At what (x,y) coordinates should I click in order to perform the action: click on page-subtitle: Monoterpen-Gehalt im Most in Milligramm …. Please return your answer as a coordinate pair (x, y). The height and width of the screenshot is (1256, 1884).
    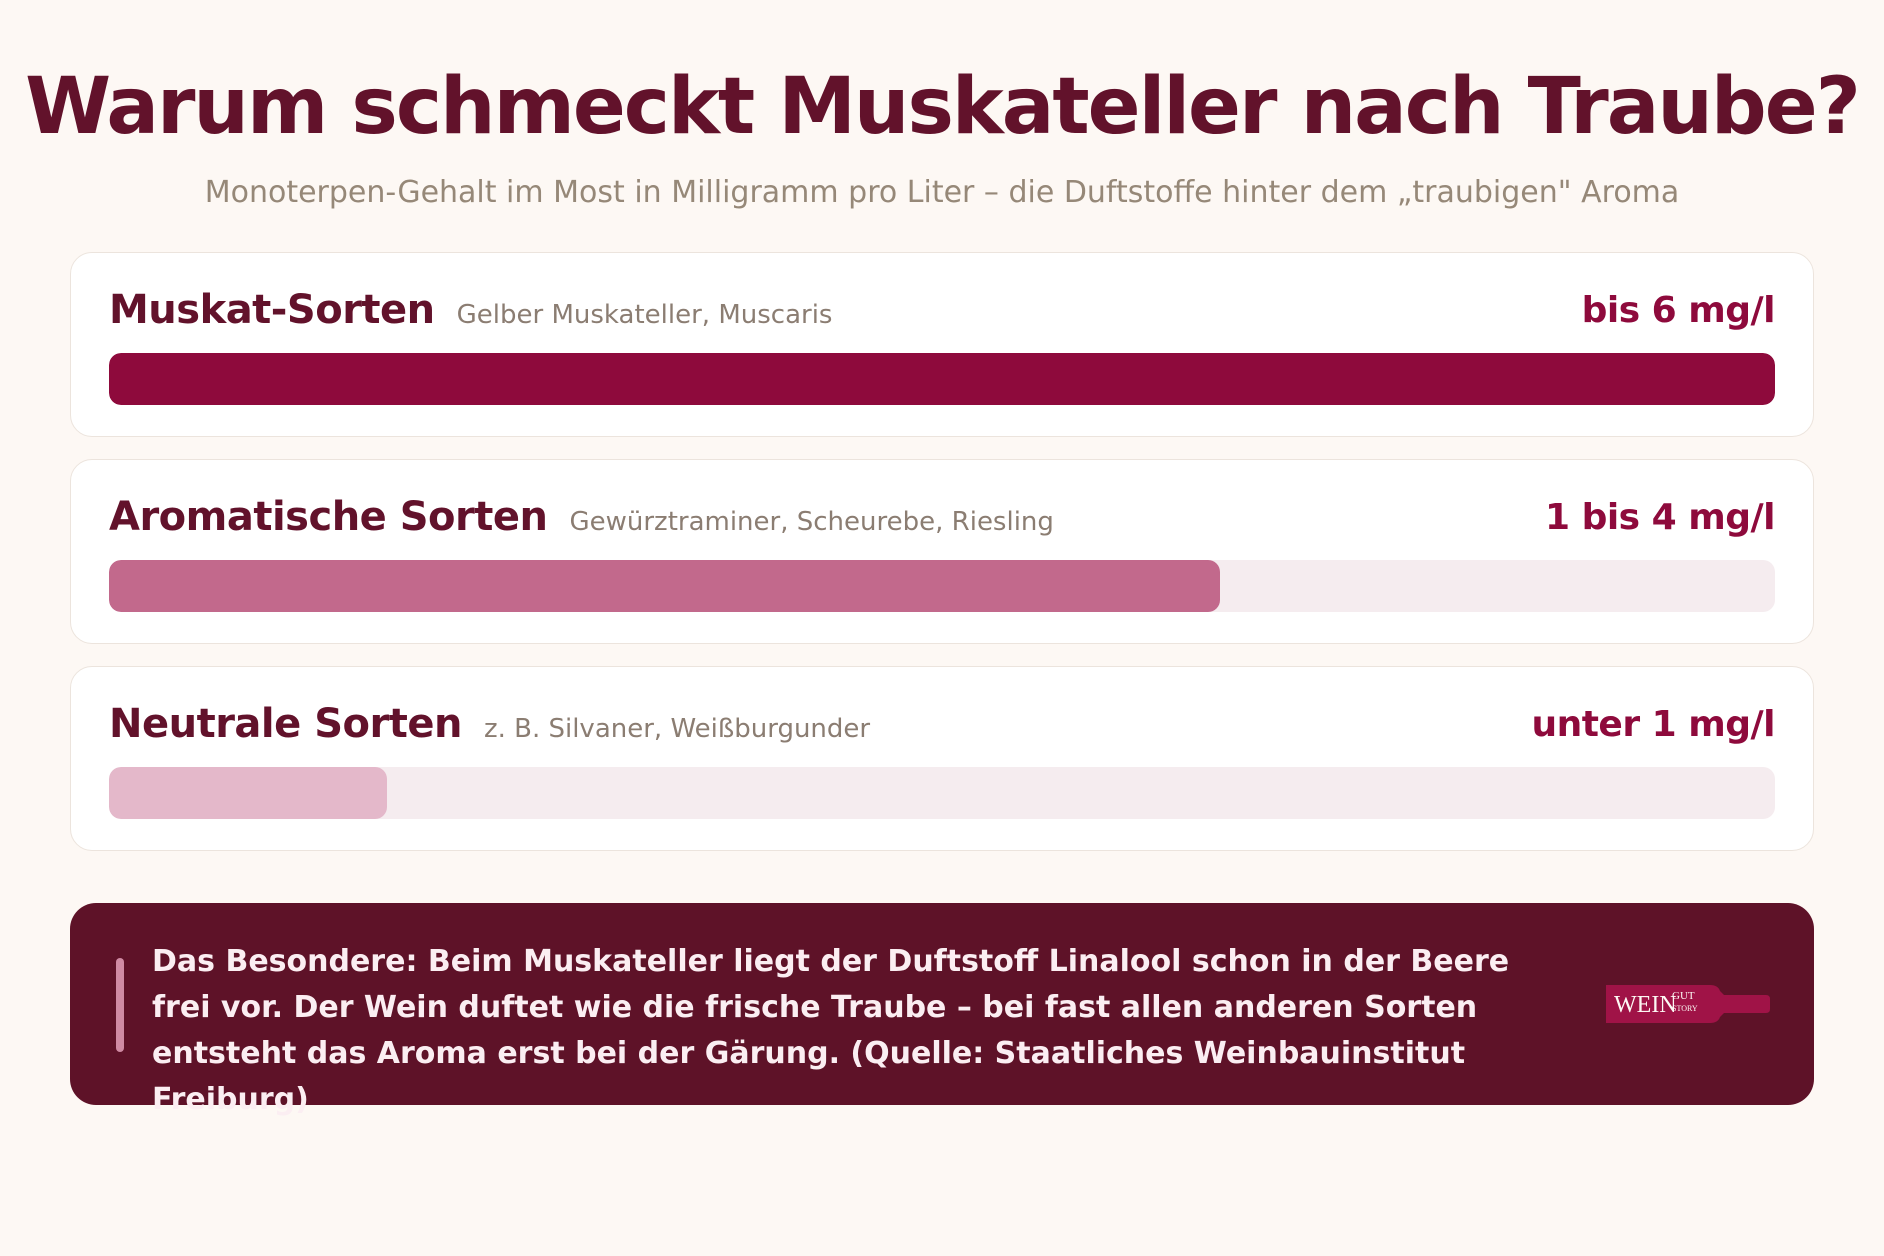
    Looking at the image, I should click on (942, 192).